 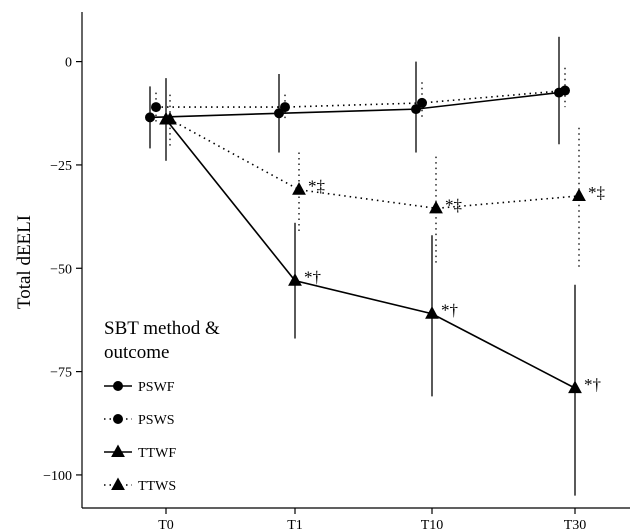 I want to click on y-tick-label: −100, so click(x=57, y=476).